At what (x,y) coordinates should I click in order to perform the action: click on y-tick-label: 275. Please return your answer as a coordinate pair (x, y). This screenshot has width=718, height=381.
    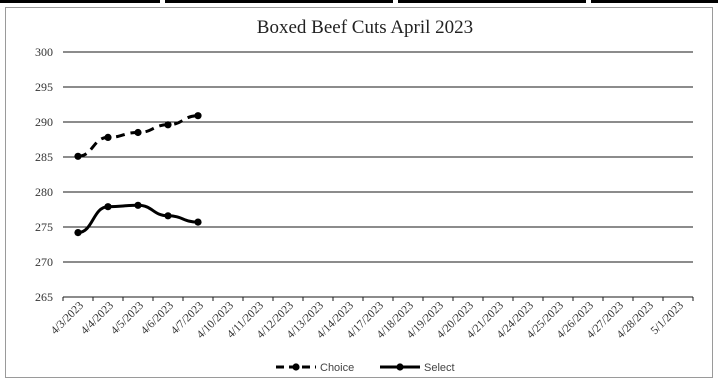
    Looking at the image, I should click on (44, 227).